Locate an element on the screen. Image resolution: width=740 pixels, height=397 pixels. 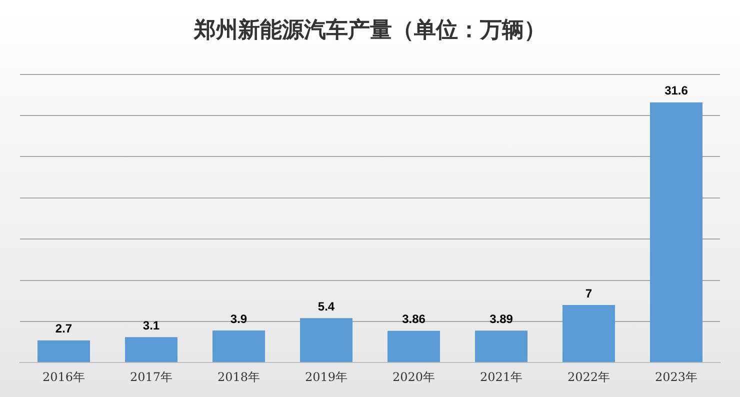
data-label: 3.89 is located at coordinates (502, 319).